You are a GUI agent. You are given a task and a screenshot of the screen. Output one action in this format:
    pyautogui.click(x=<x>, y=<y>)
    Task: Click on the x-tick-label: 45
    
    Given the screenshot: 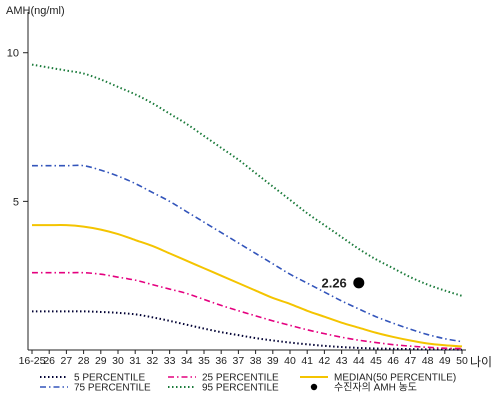 What is the action you would take?
    pyautogui.click(x=376, y=361)
    